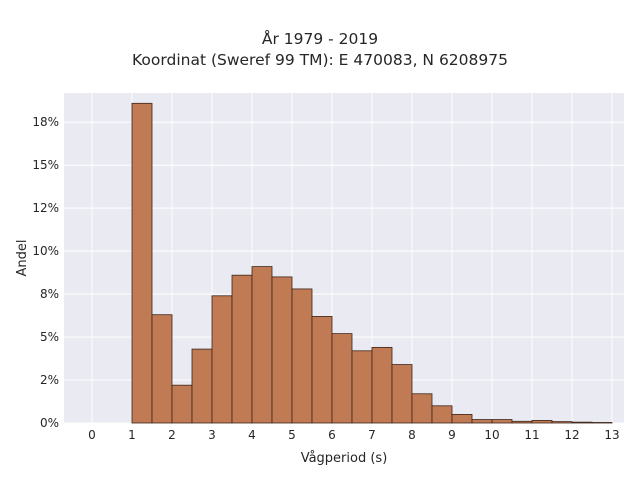  What do you see at coordinates (292, 435) in the screenshot?
I see `x-tick-label: 5` at bounding box center [292, 435].